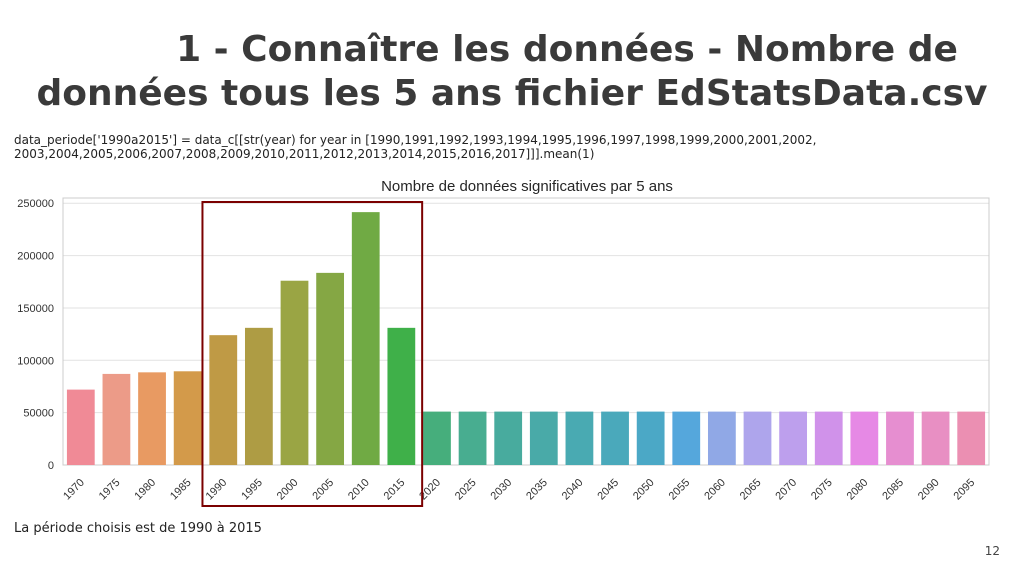 The image size is (1024, 575). What do you see at coordinates (181, 490) in the screenshot?
I see `x-tick-label: 1985` at bounding box center [181, 490].